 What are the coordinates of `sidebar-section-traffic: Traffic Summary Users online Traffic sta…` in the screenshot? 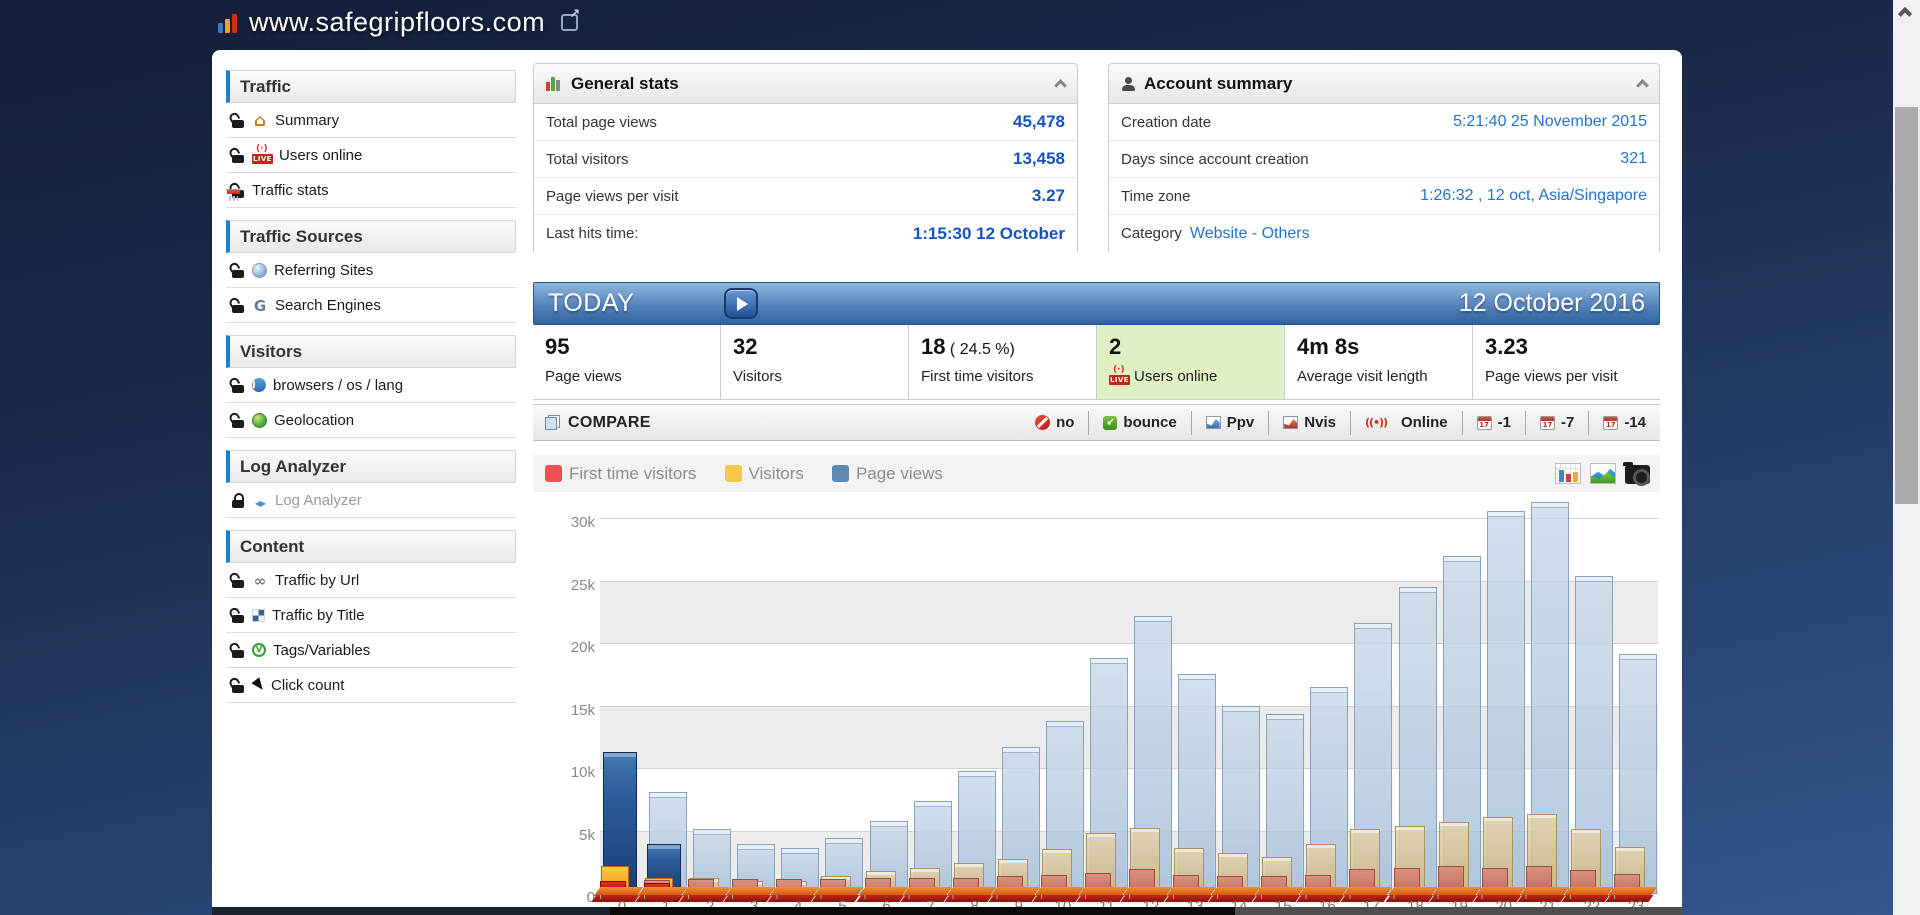 It's located at (371, 139).